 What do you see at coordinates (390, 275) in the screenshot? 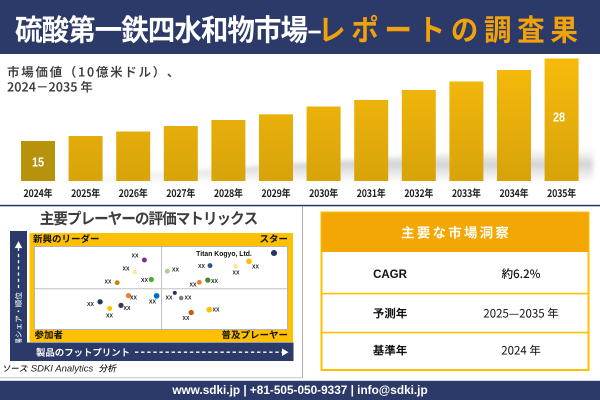
I see `svg-text: CAGR` at bounding box center [390, 275].